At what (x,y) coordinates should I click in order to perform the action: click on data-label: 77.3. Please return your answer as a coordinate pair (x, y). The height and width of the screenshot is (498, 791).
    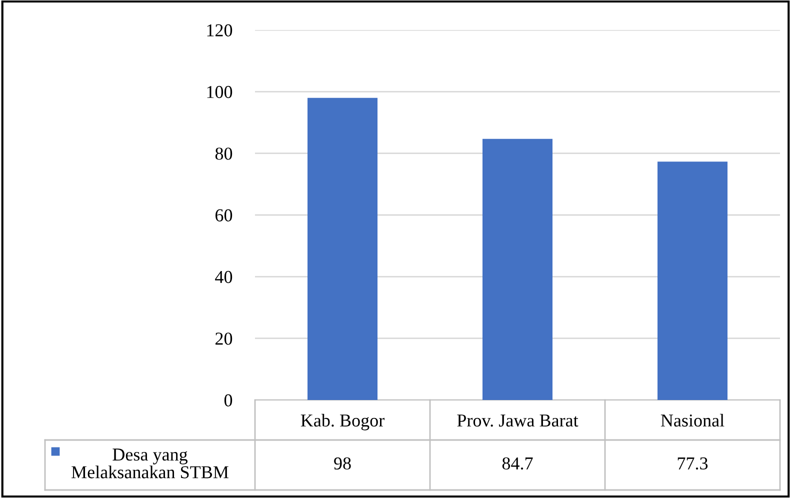
    Looking at the image, I should click on (693, 463).